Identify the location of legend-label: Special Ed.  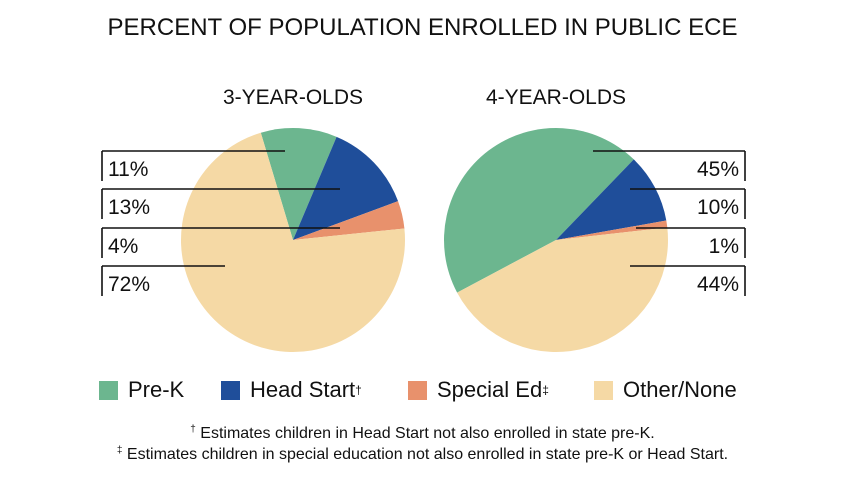
(490, 389).